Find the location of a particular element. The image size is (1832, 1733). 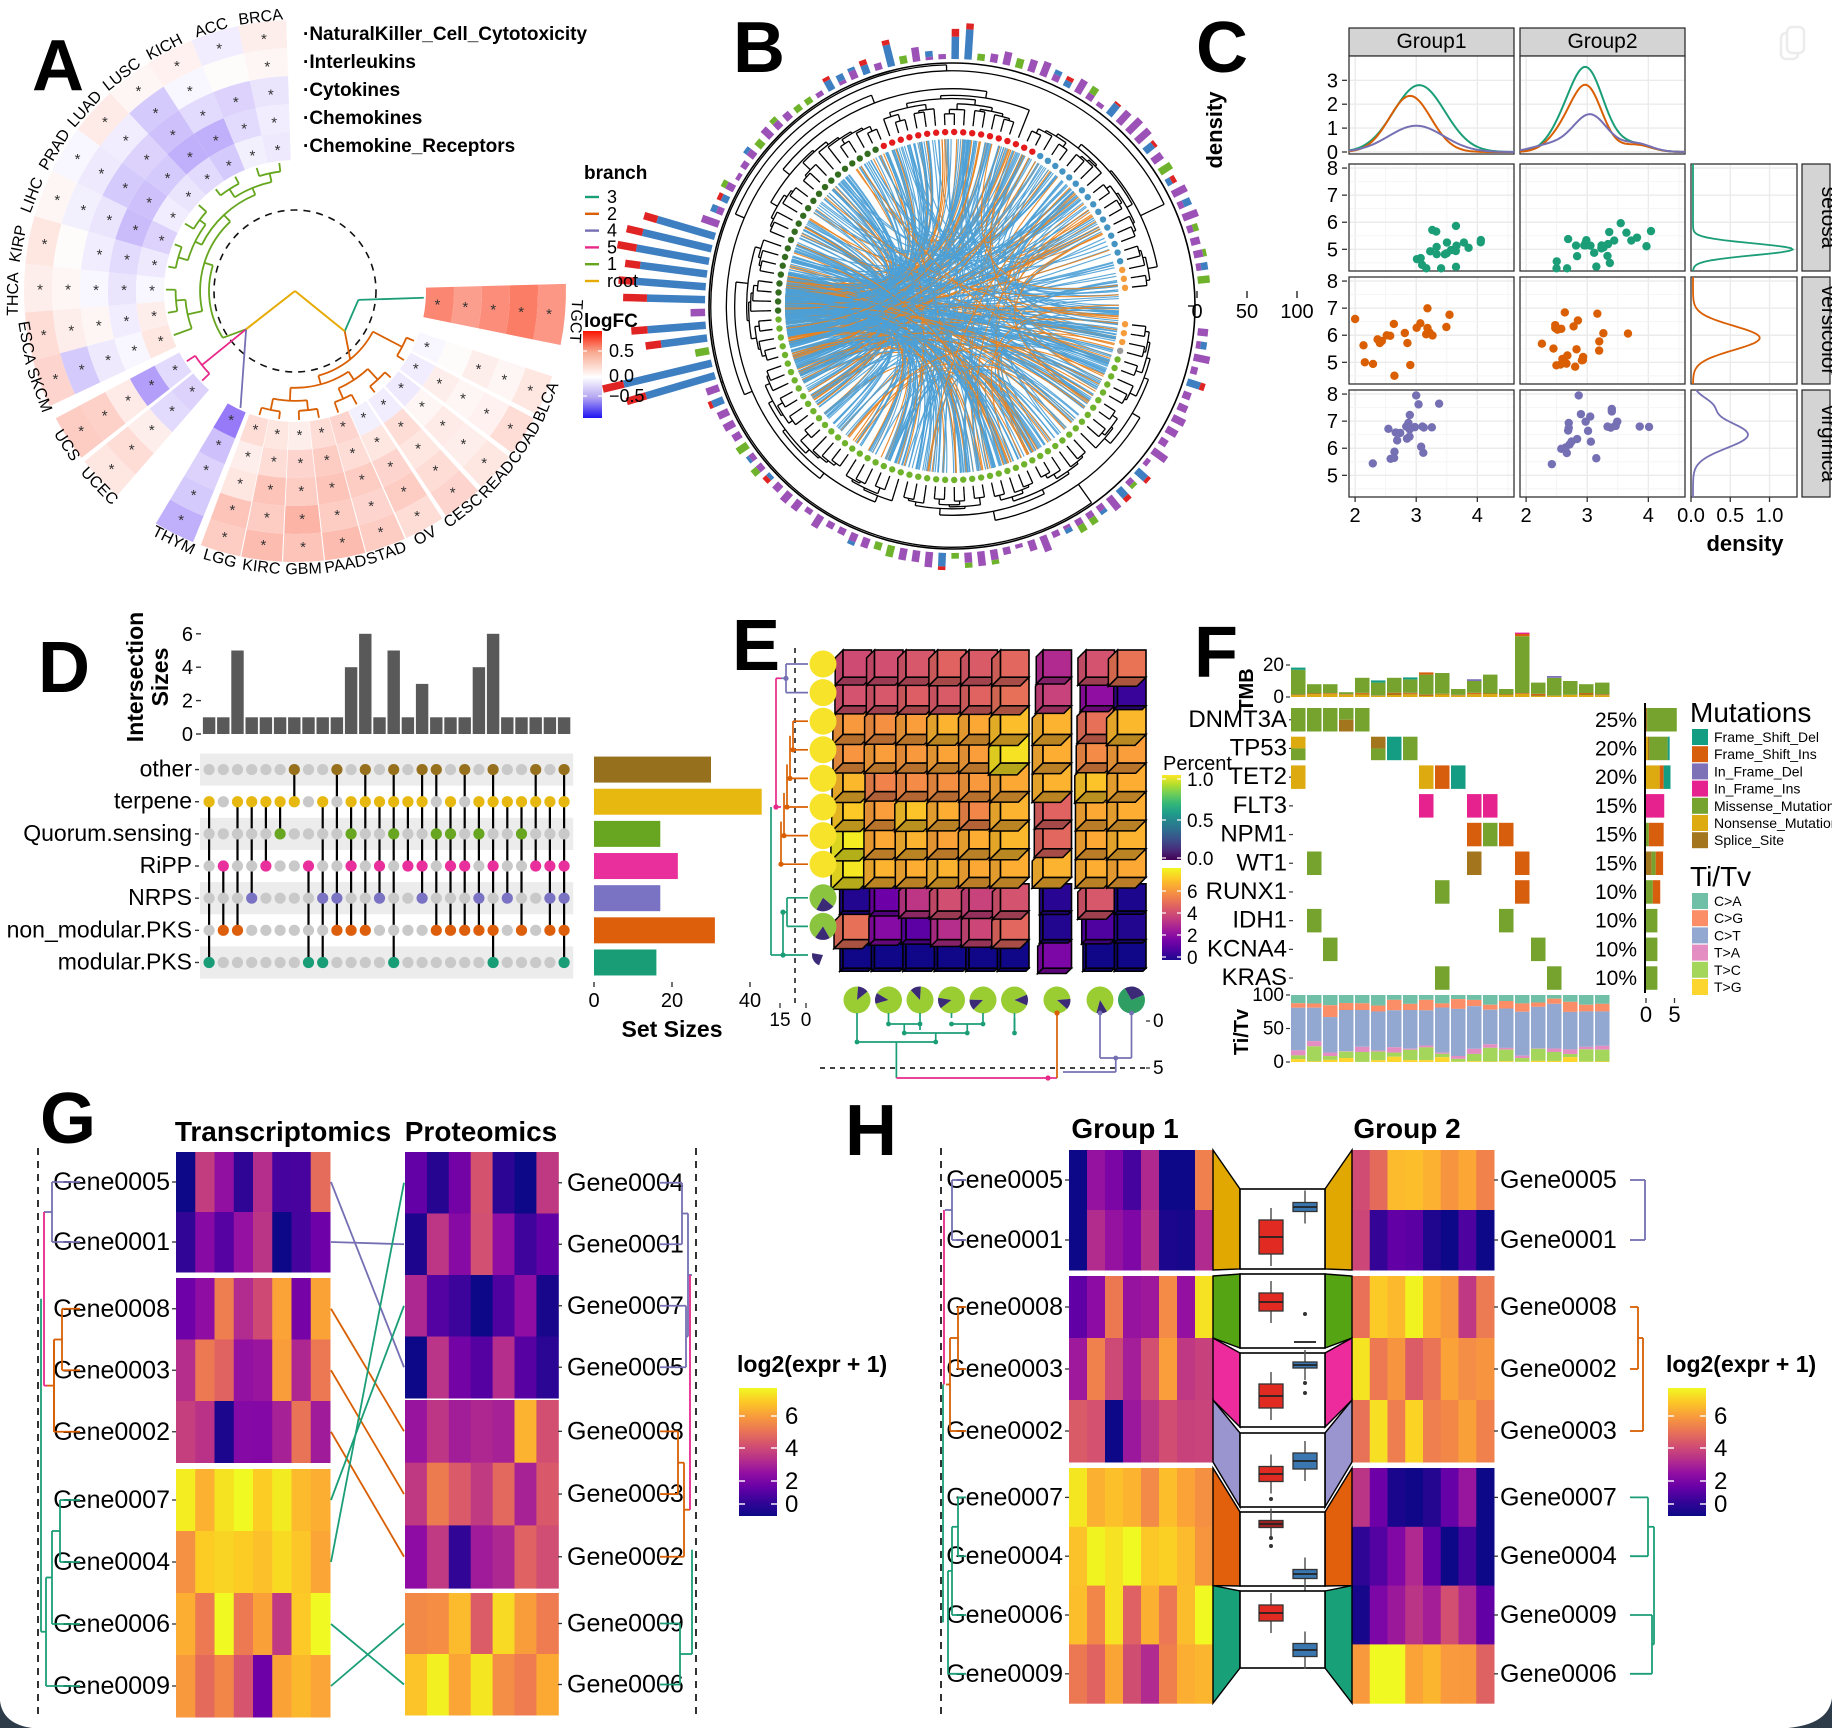

svg-text: log2(expr + 1) is located at coordinates (812, 1364).